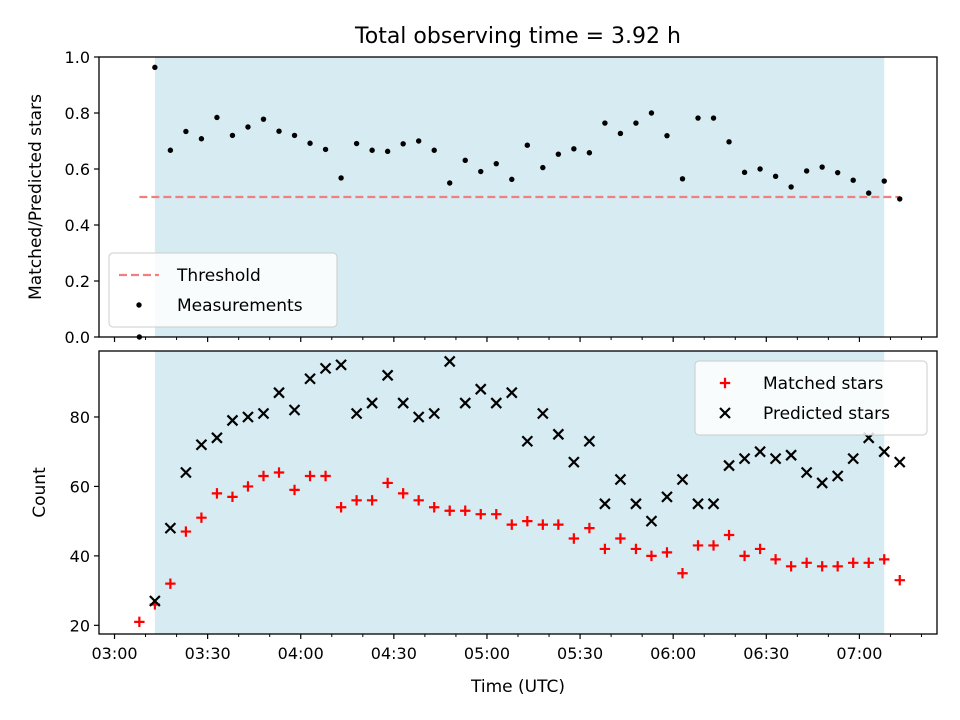  Describe the element at coordinates (208, 653) in the screenshot. I see `x-tick-label: 03:30` at that location.